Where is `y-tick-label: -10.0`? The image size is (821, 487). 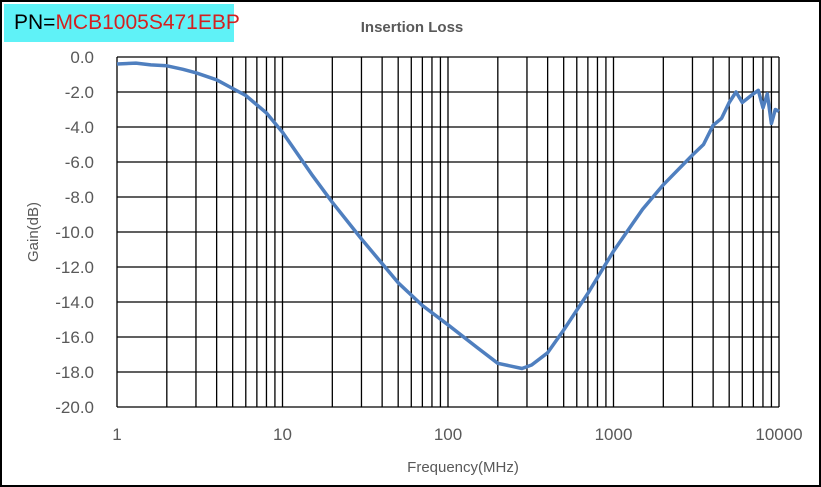 y-tick-label: -10.0 is located at coordinates (74, 232).